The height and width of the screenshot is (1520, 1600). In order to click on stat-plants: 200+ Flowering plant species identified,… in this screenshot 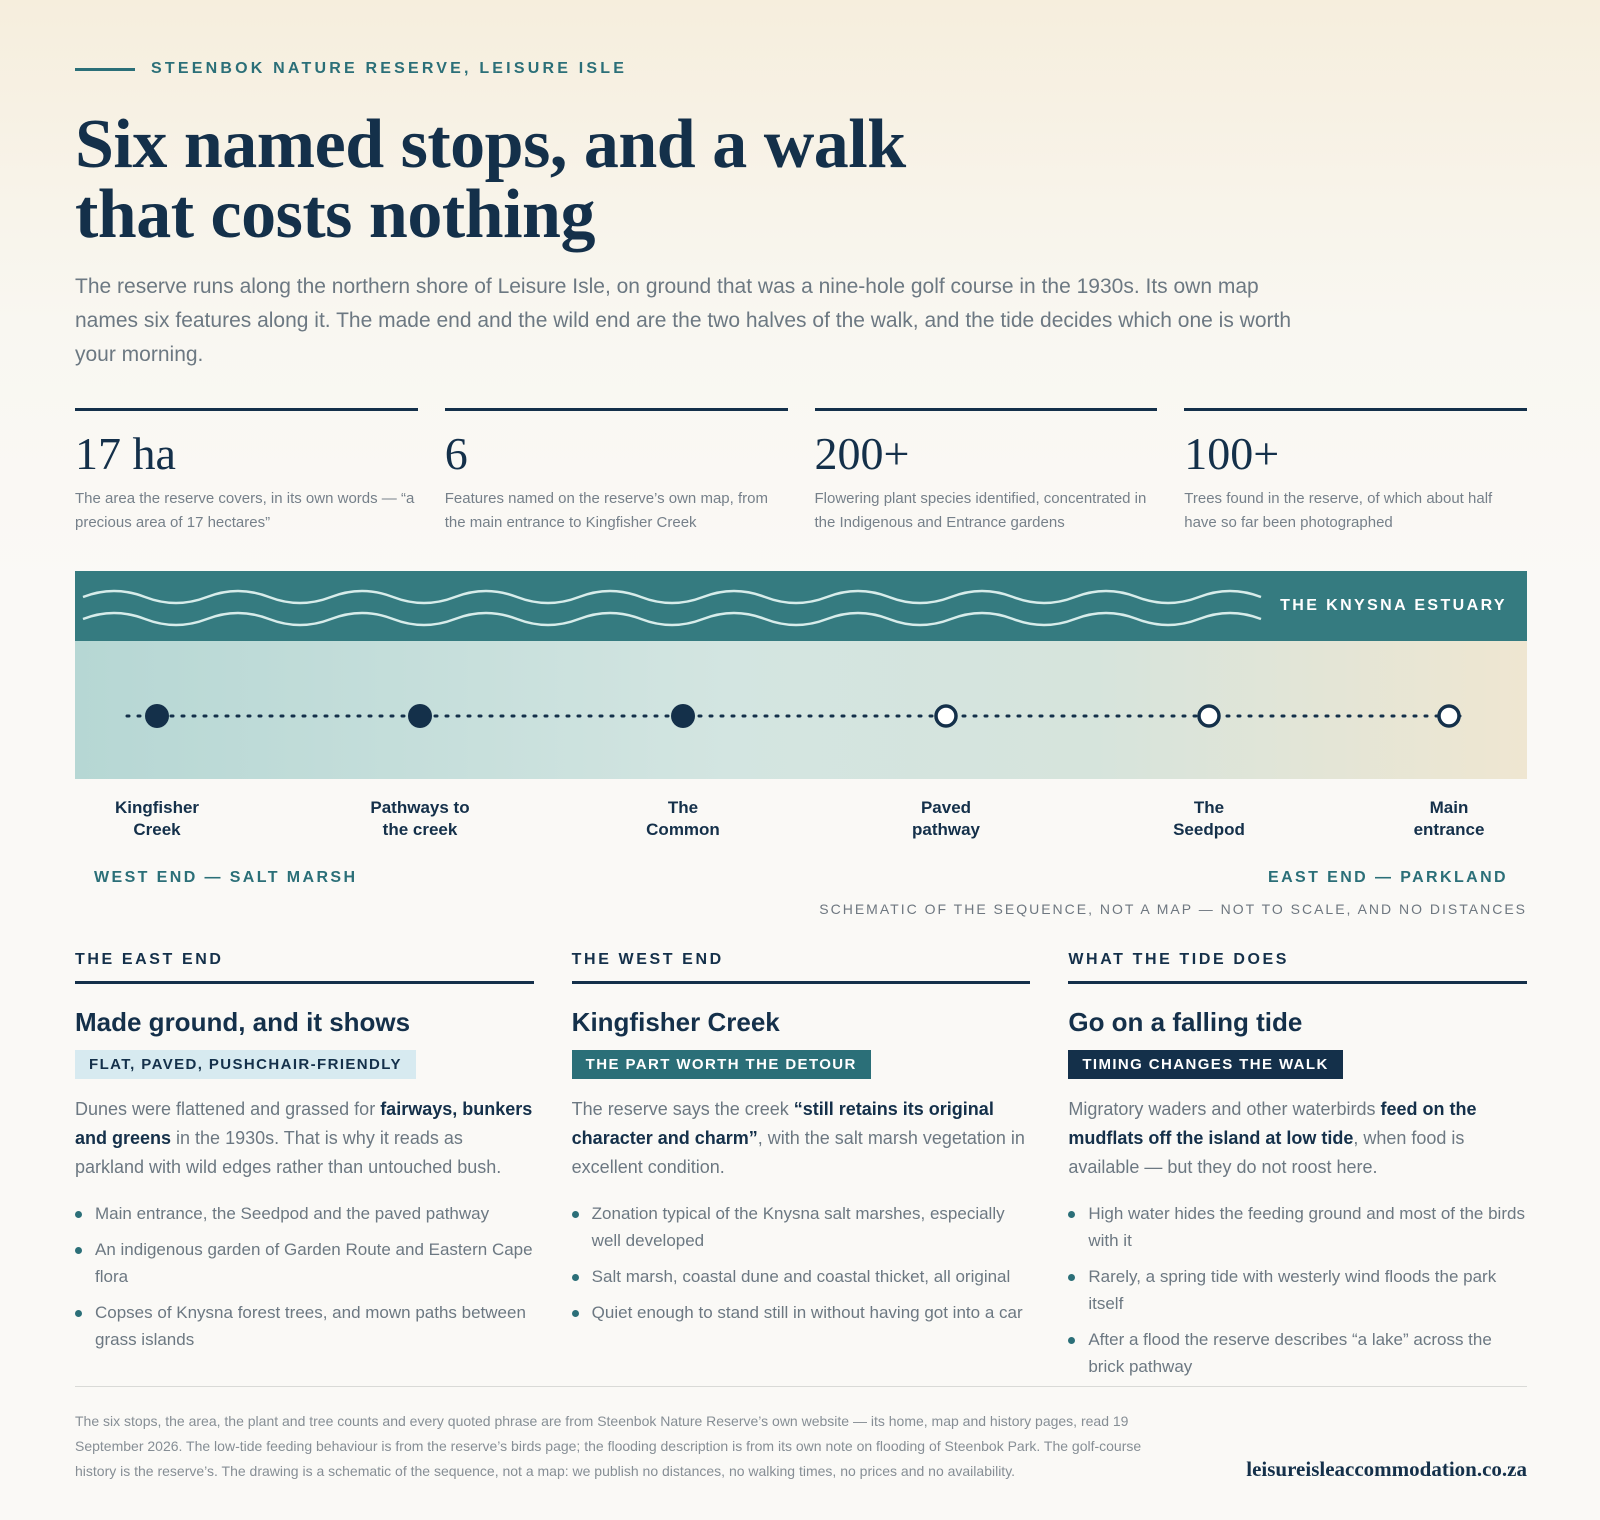, I will do `click(986, 471)`.